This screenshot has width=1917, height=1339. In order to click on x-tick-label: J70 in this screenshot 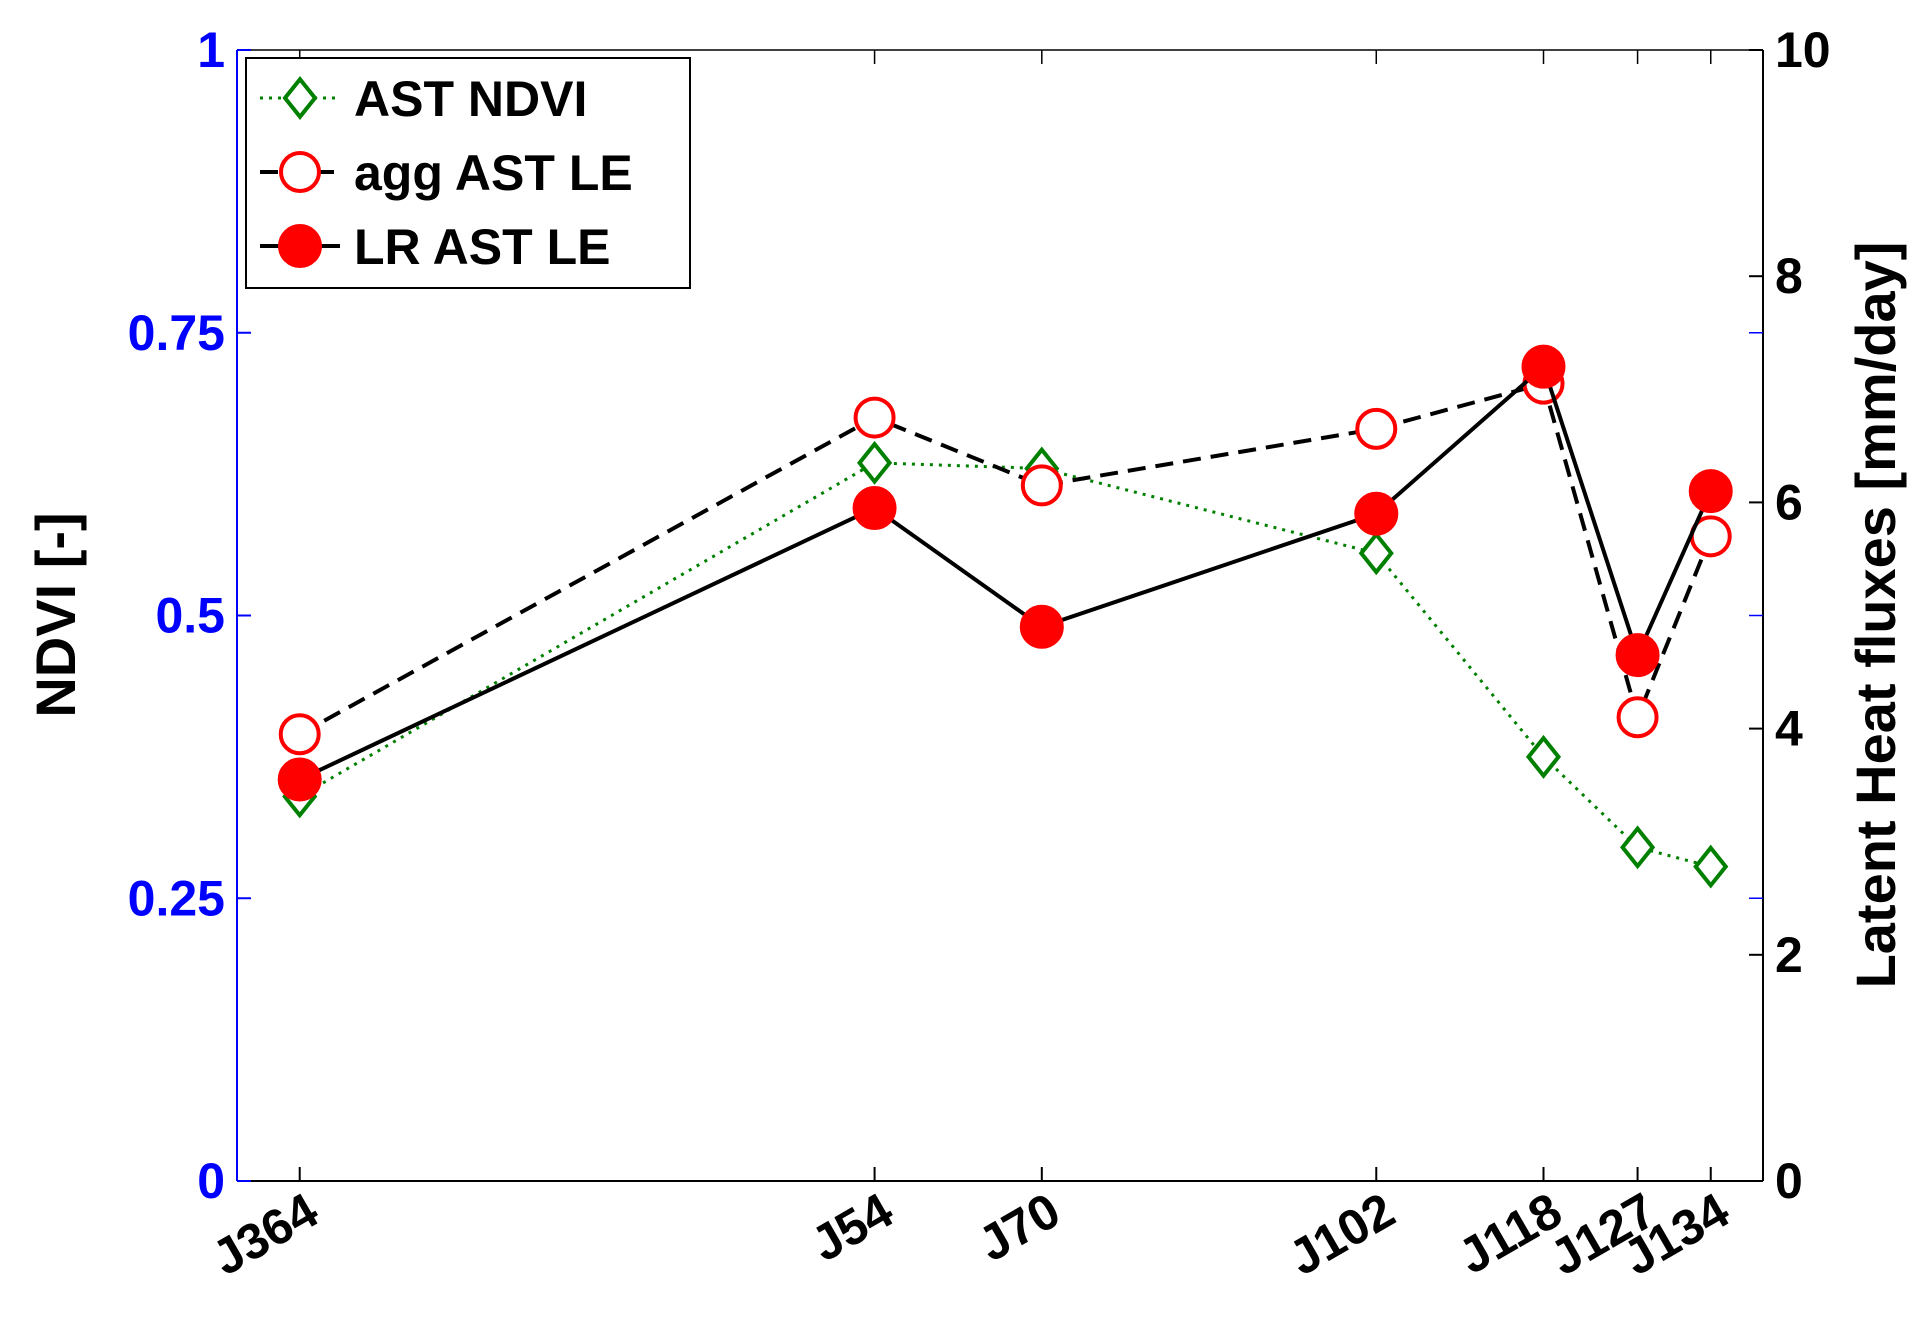, I will do `click(1019, 1227)`.